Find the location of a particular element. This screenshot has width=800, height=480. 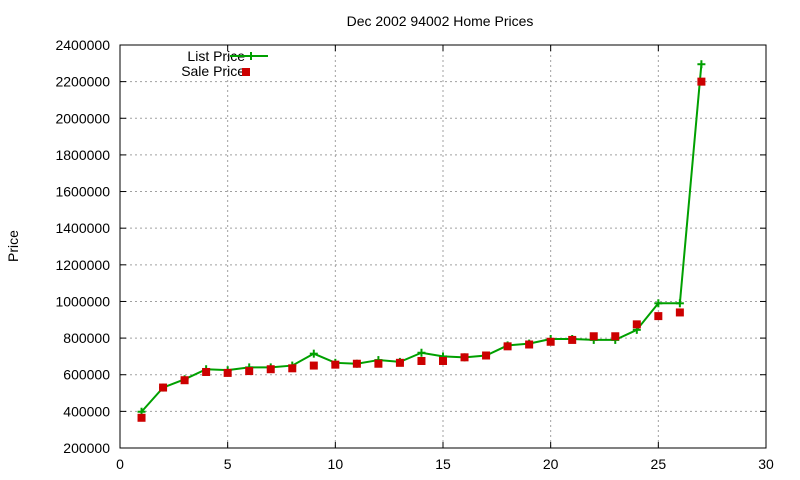

y-tick-label: 1200000 is located at coordinates (82, 265).